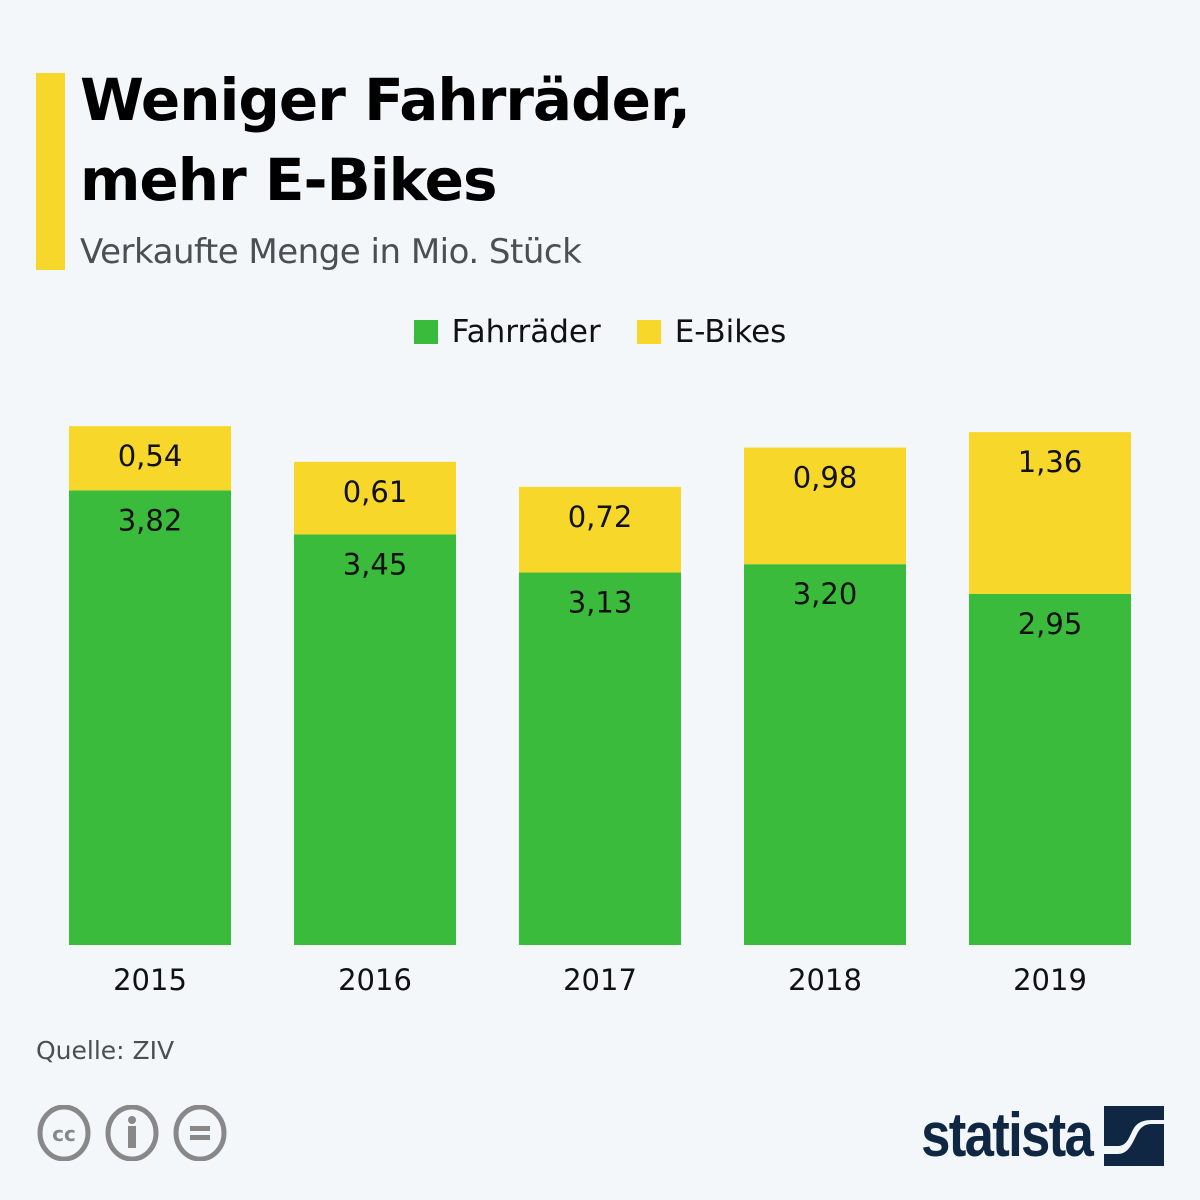 This screenshot has width=1200, height=1200. I want to click on legend: Fahrräder E-Bikes, so click(600, 332).